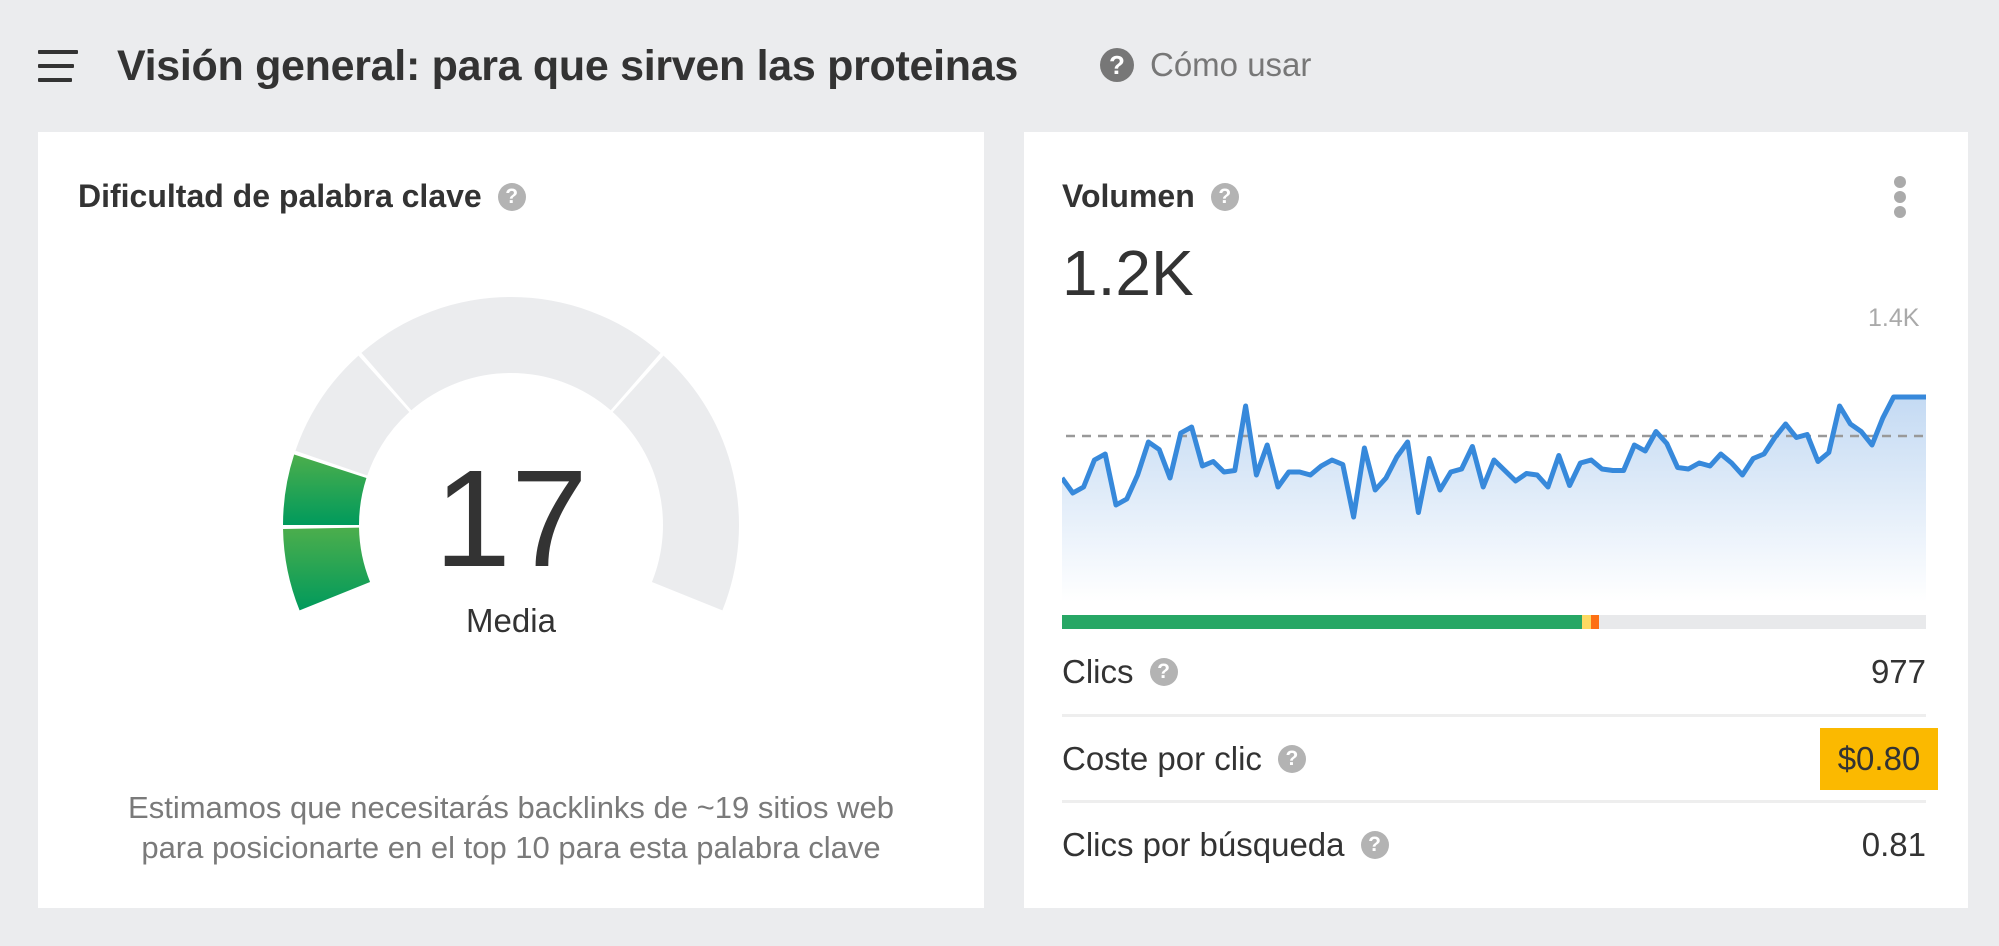 The width and height of the screenshot is (1999, 946). I want to click on metric-value: 977, so click(1898, 671).